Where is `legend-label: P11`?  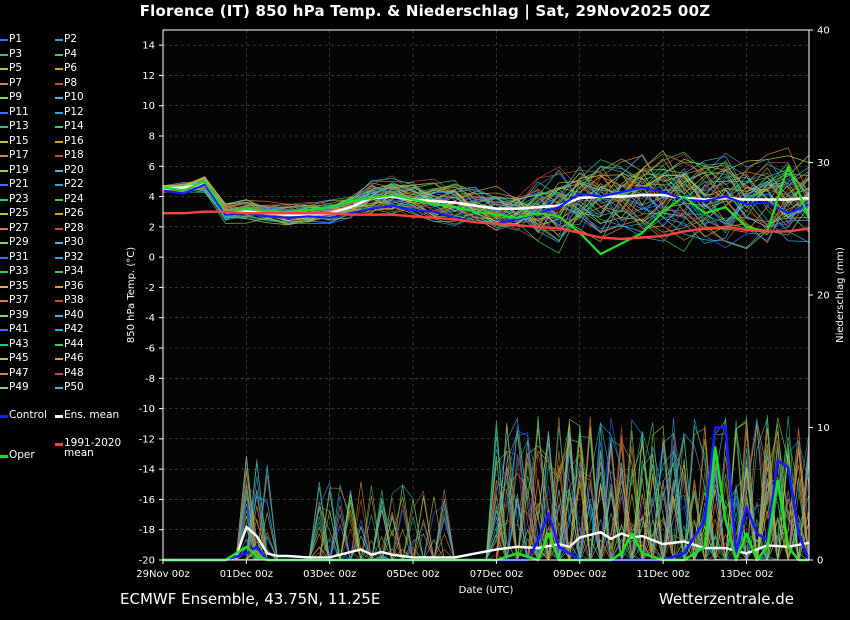
legend-label: P11 is located at coordinates (19, 111).